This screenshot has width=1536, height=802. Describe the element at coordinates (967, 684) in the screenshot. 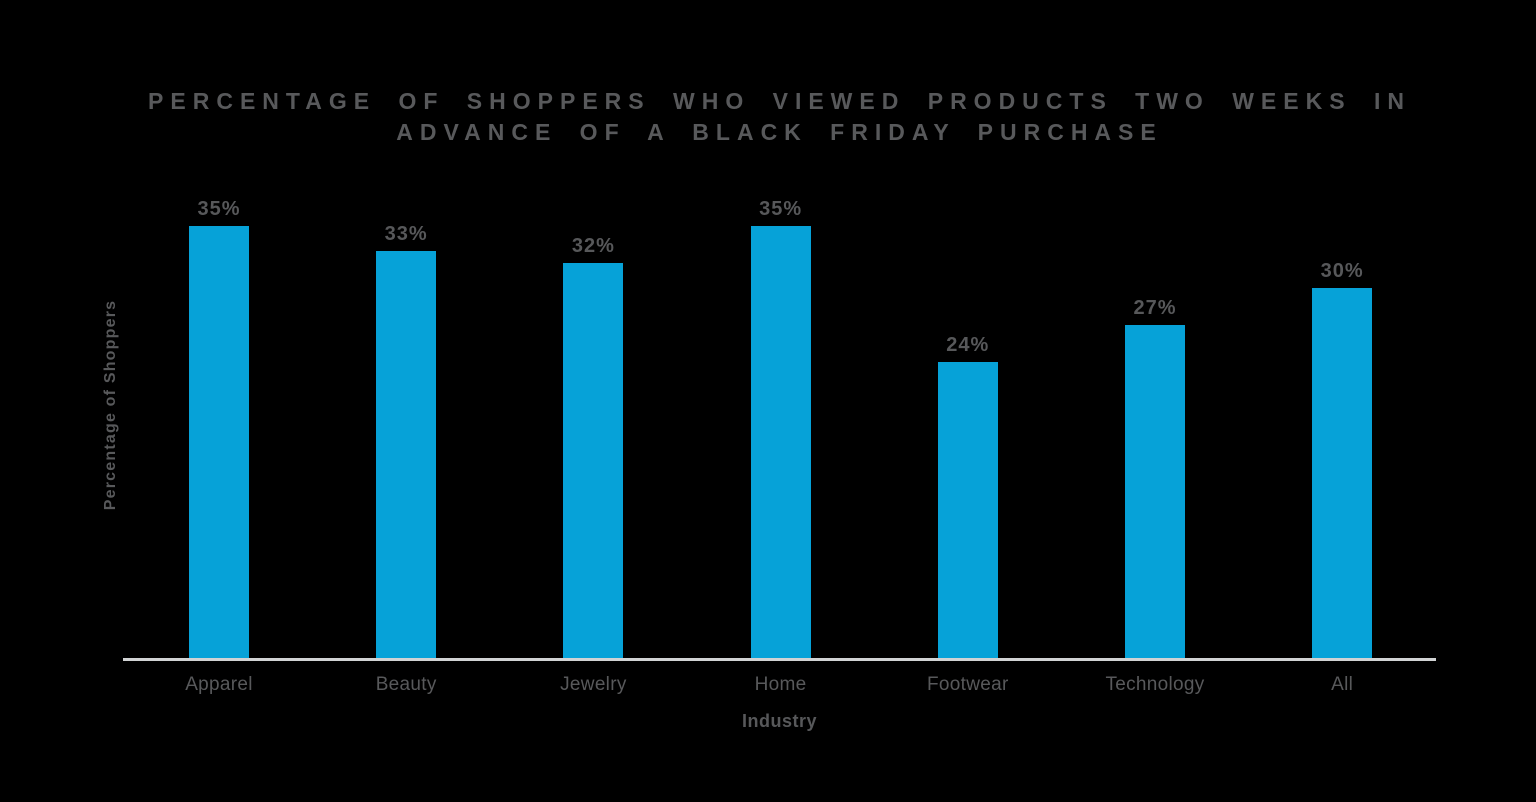

I see `x-tick-label-footwear: Footwear` at that location.